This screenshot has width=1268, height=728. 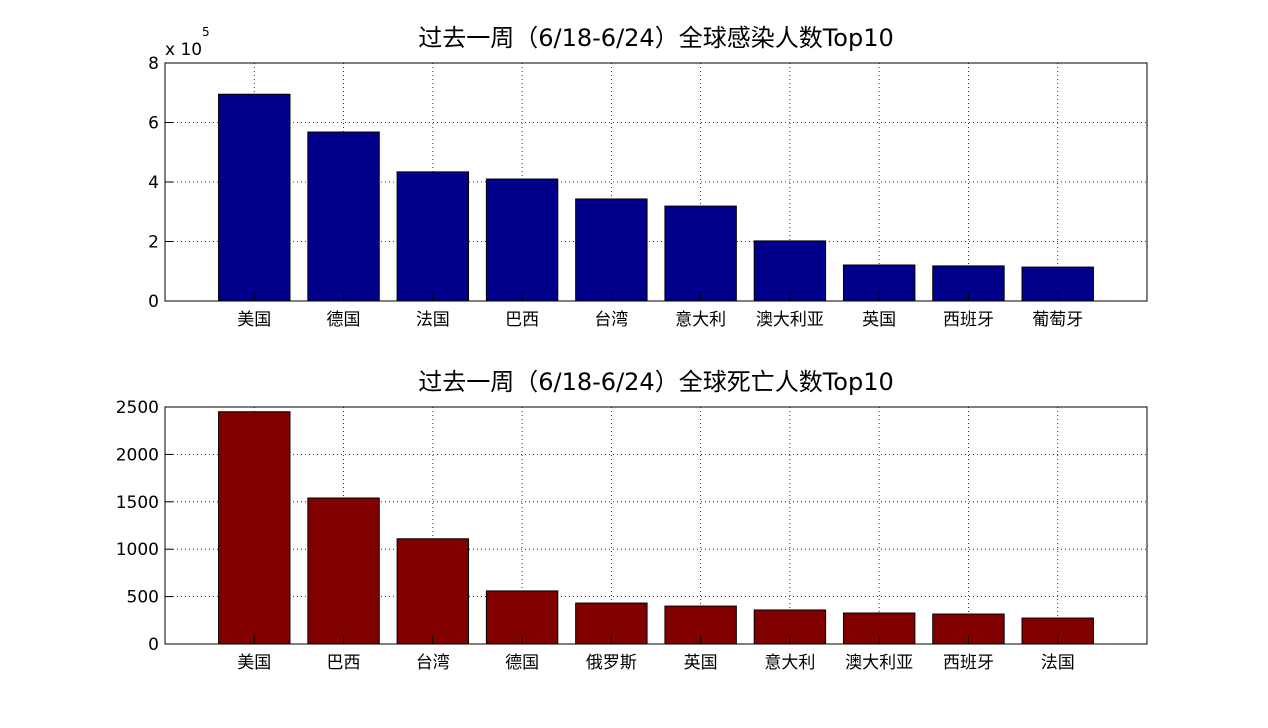 I want to click on x-tick-label: 葡萄牙, so click(x=1057, y=320).